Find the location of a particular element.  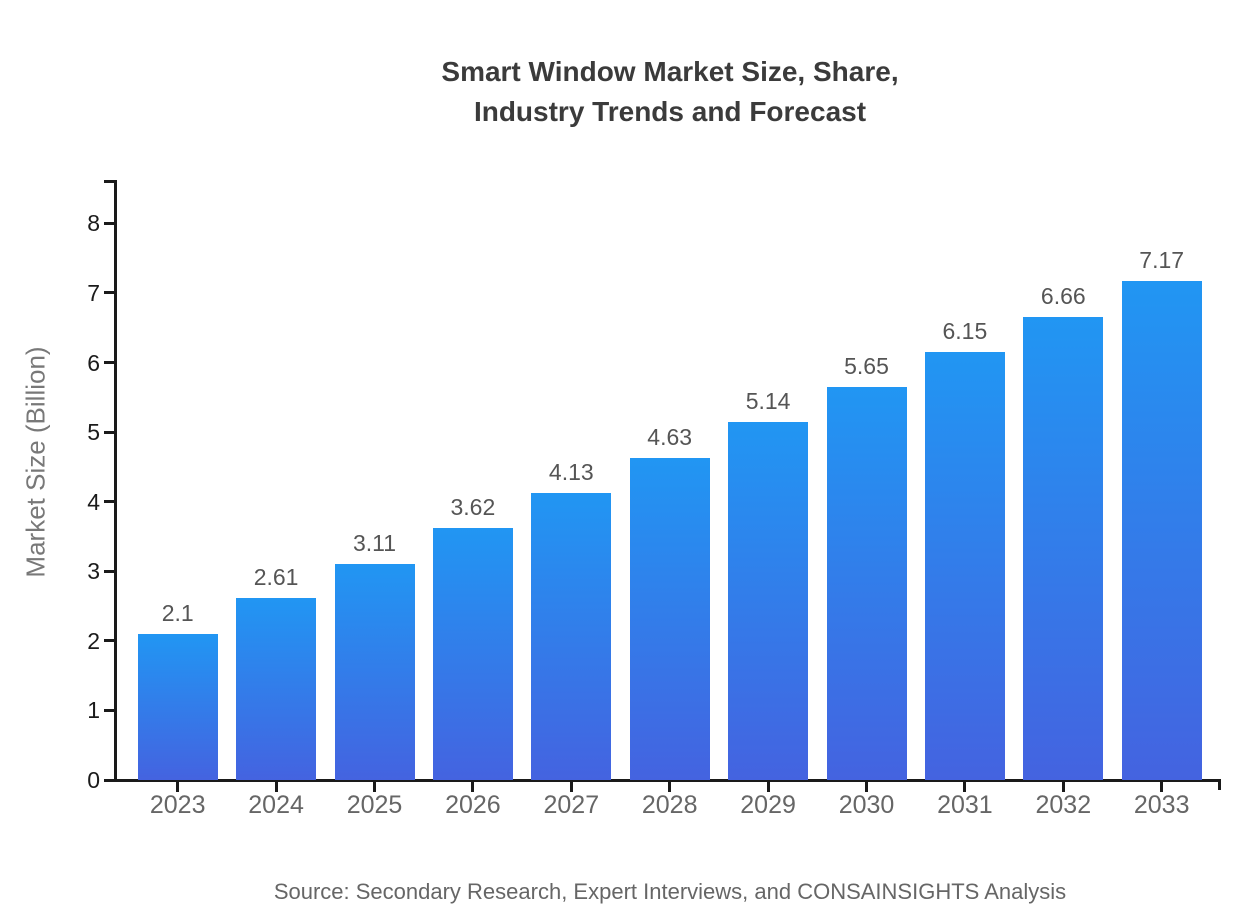

y-tick-label: 2 is located at coordinates (93, 640).